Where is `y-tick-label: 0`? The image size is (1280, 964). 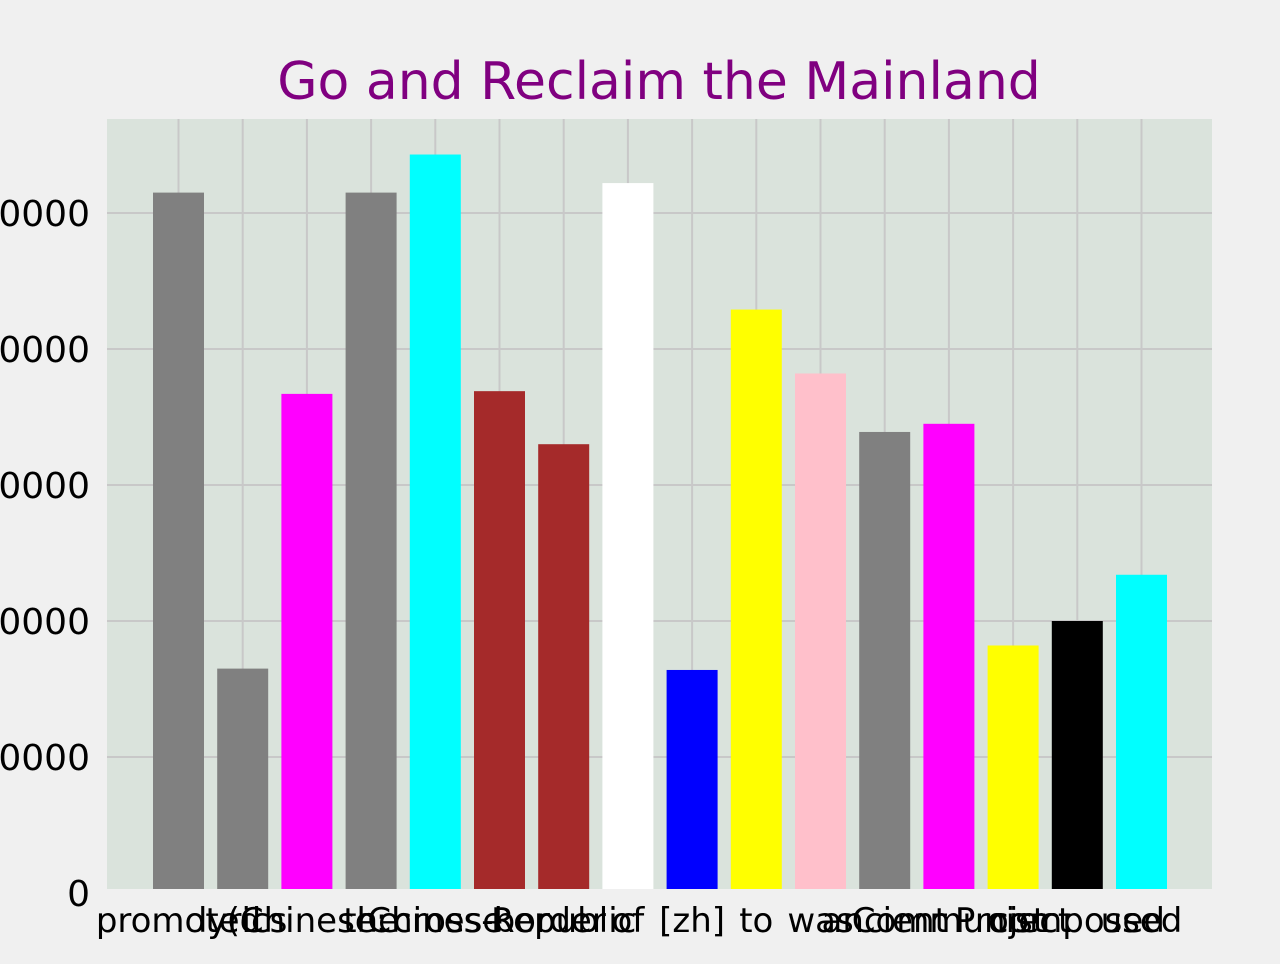 y-tick-label: 0 is located at coordinates (78, 894).